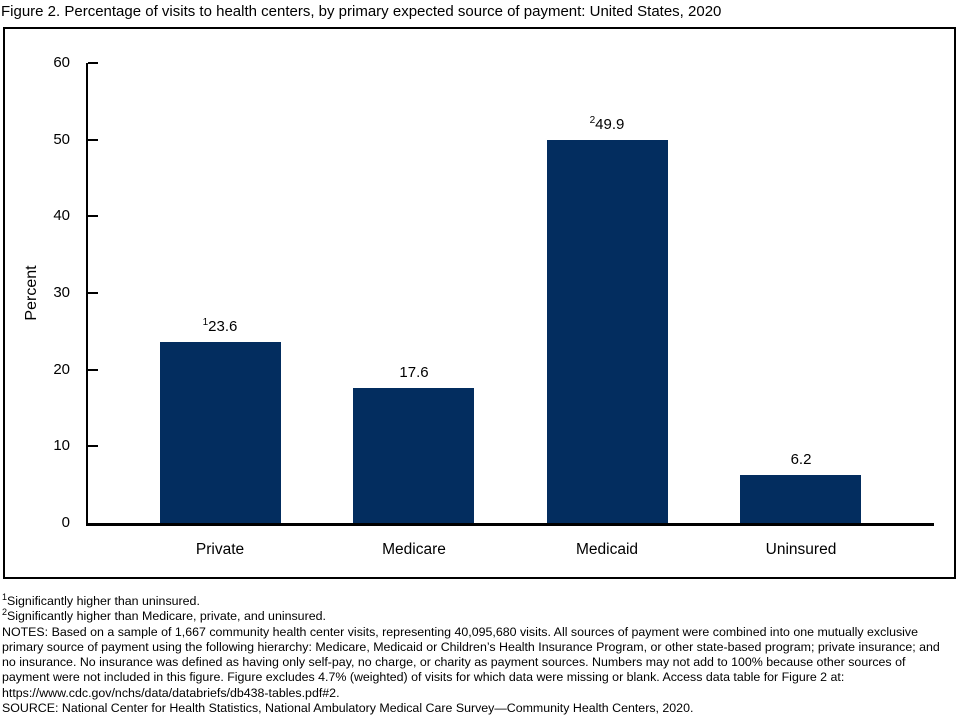 This screenshot has width=960, height=720. Describe the element at coordinates (592, 120) in the screenshot. I see `bar-value-superscript-medicaid: 2` at that location.